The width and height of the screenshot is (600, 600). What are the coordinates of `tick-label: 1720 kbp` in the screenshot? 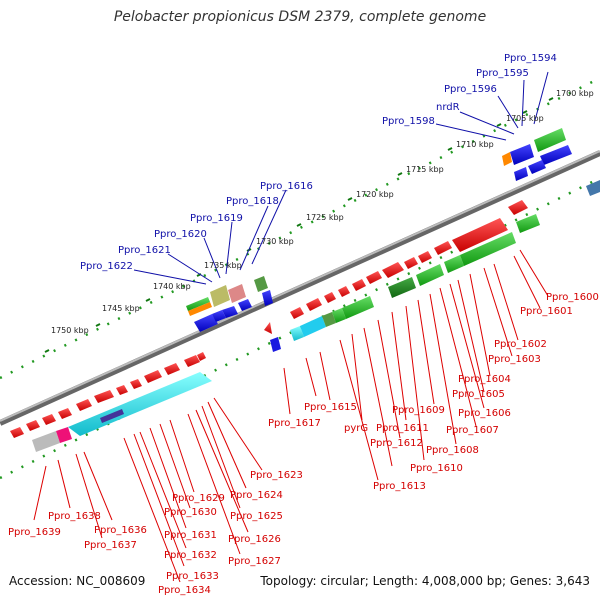 It's located at (375, 194).